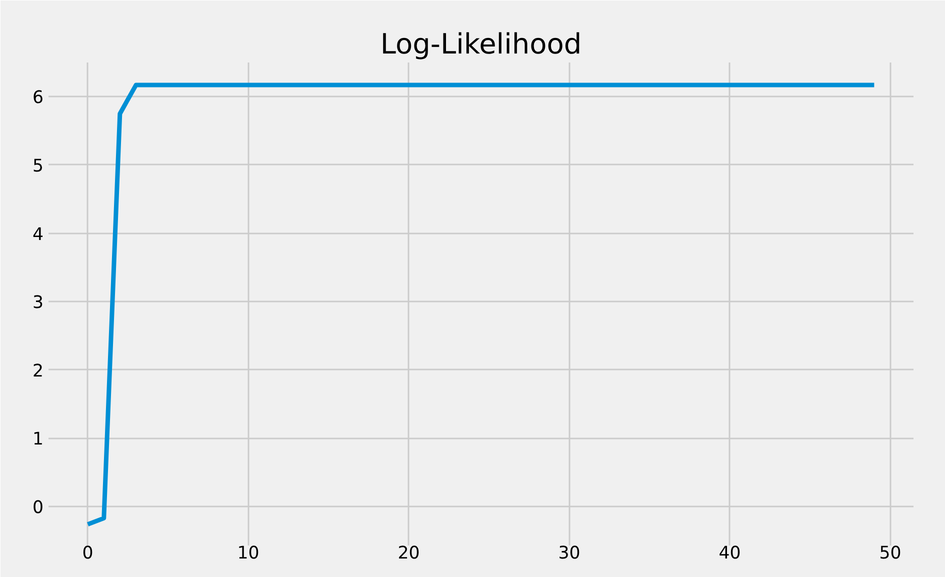 The height and width of the screenshot is (577, 945). What do you see at coordinates (38, 234) in the screenshot?
I see `y-tick-label: 4` at bounding box center [38, 234].